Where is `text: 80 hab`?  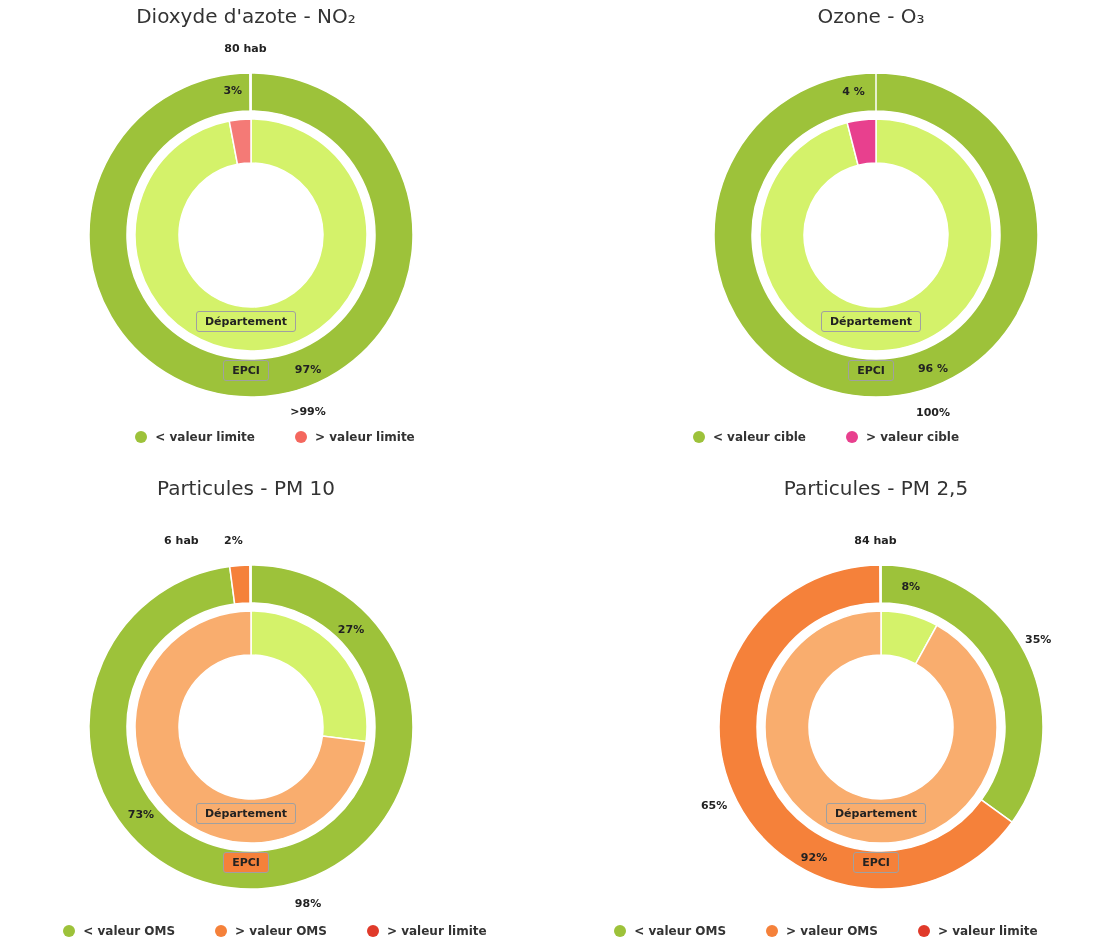
text: 80 hab is located at coordinates (245, 48).